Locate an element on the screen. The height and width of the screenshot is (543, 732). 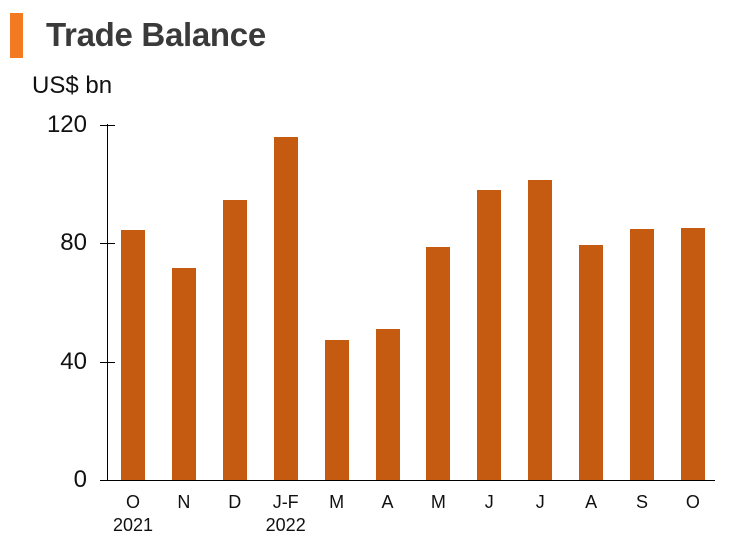
x-year-label: 2021 is located at coordinates (133, 525).